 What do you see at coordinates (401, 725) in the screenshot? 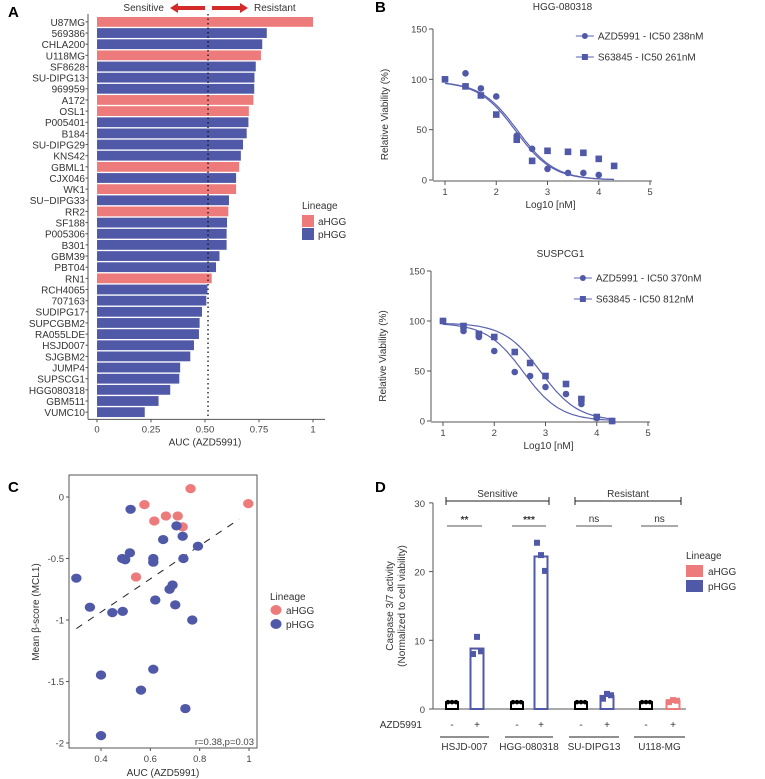
I see `treatment-label: AZD5991` at bounding box center [401, 725].